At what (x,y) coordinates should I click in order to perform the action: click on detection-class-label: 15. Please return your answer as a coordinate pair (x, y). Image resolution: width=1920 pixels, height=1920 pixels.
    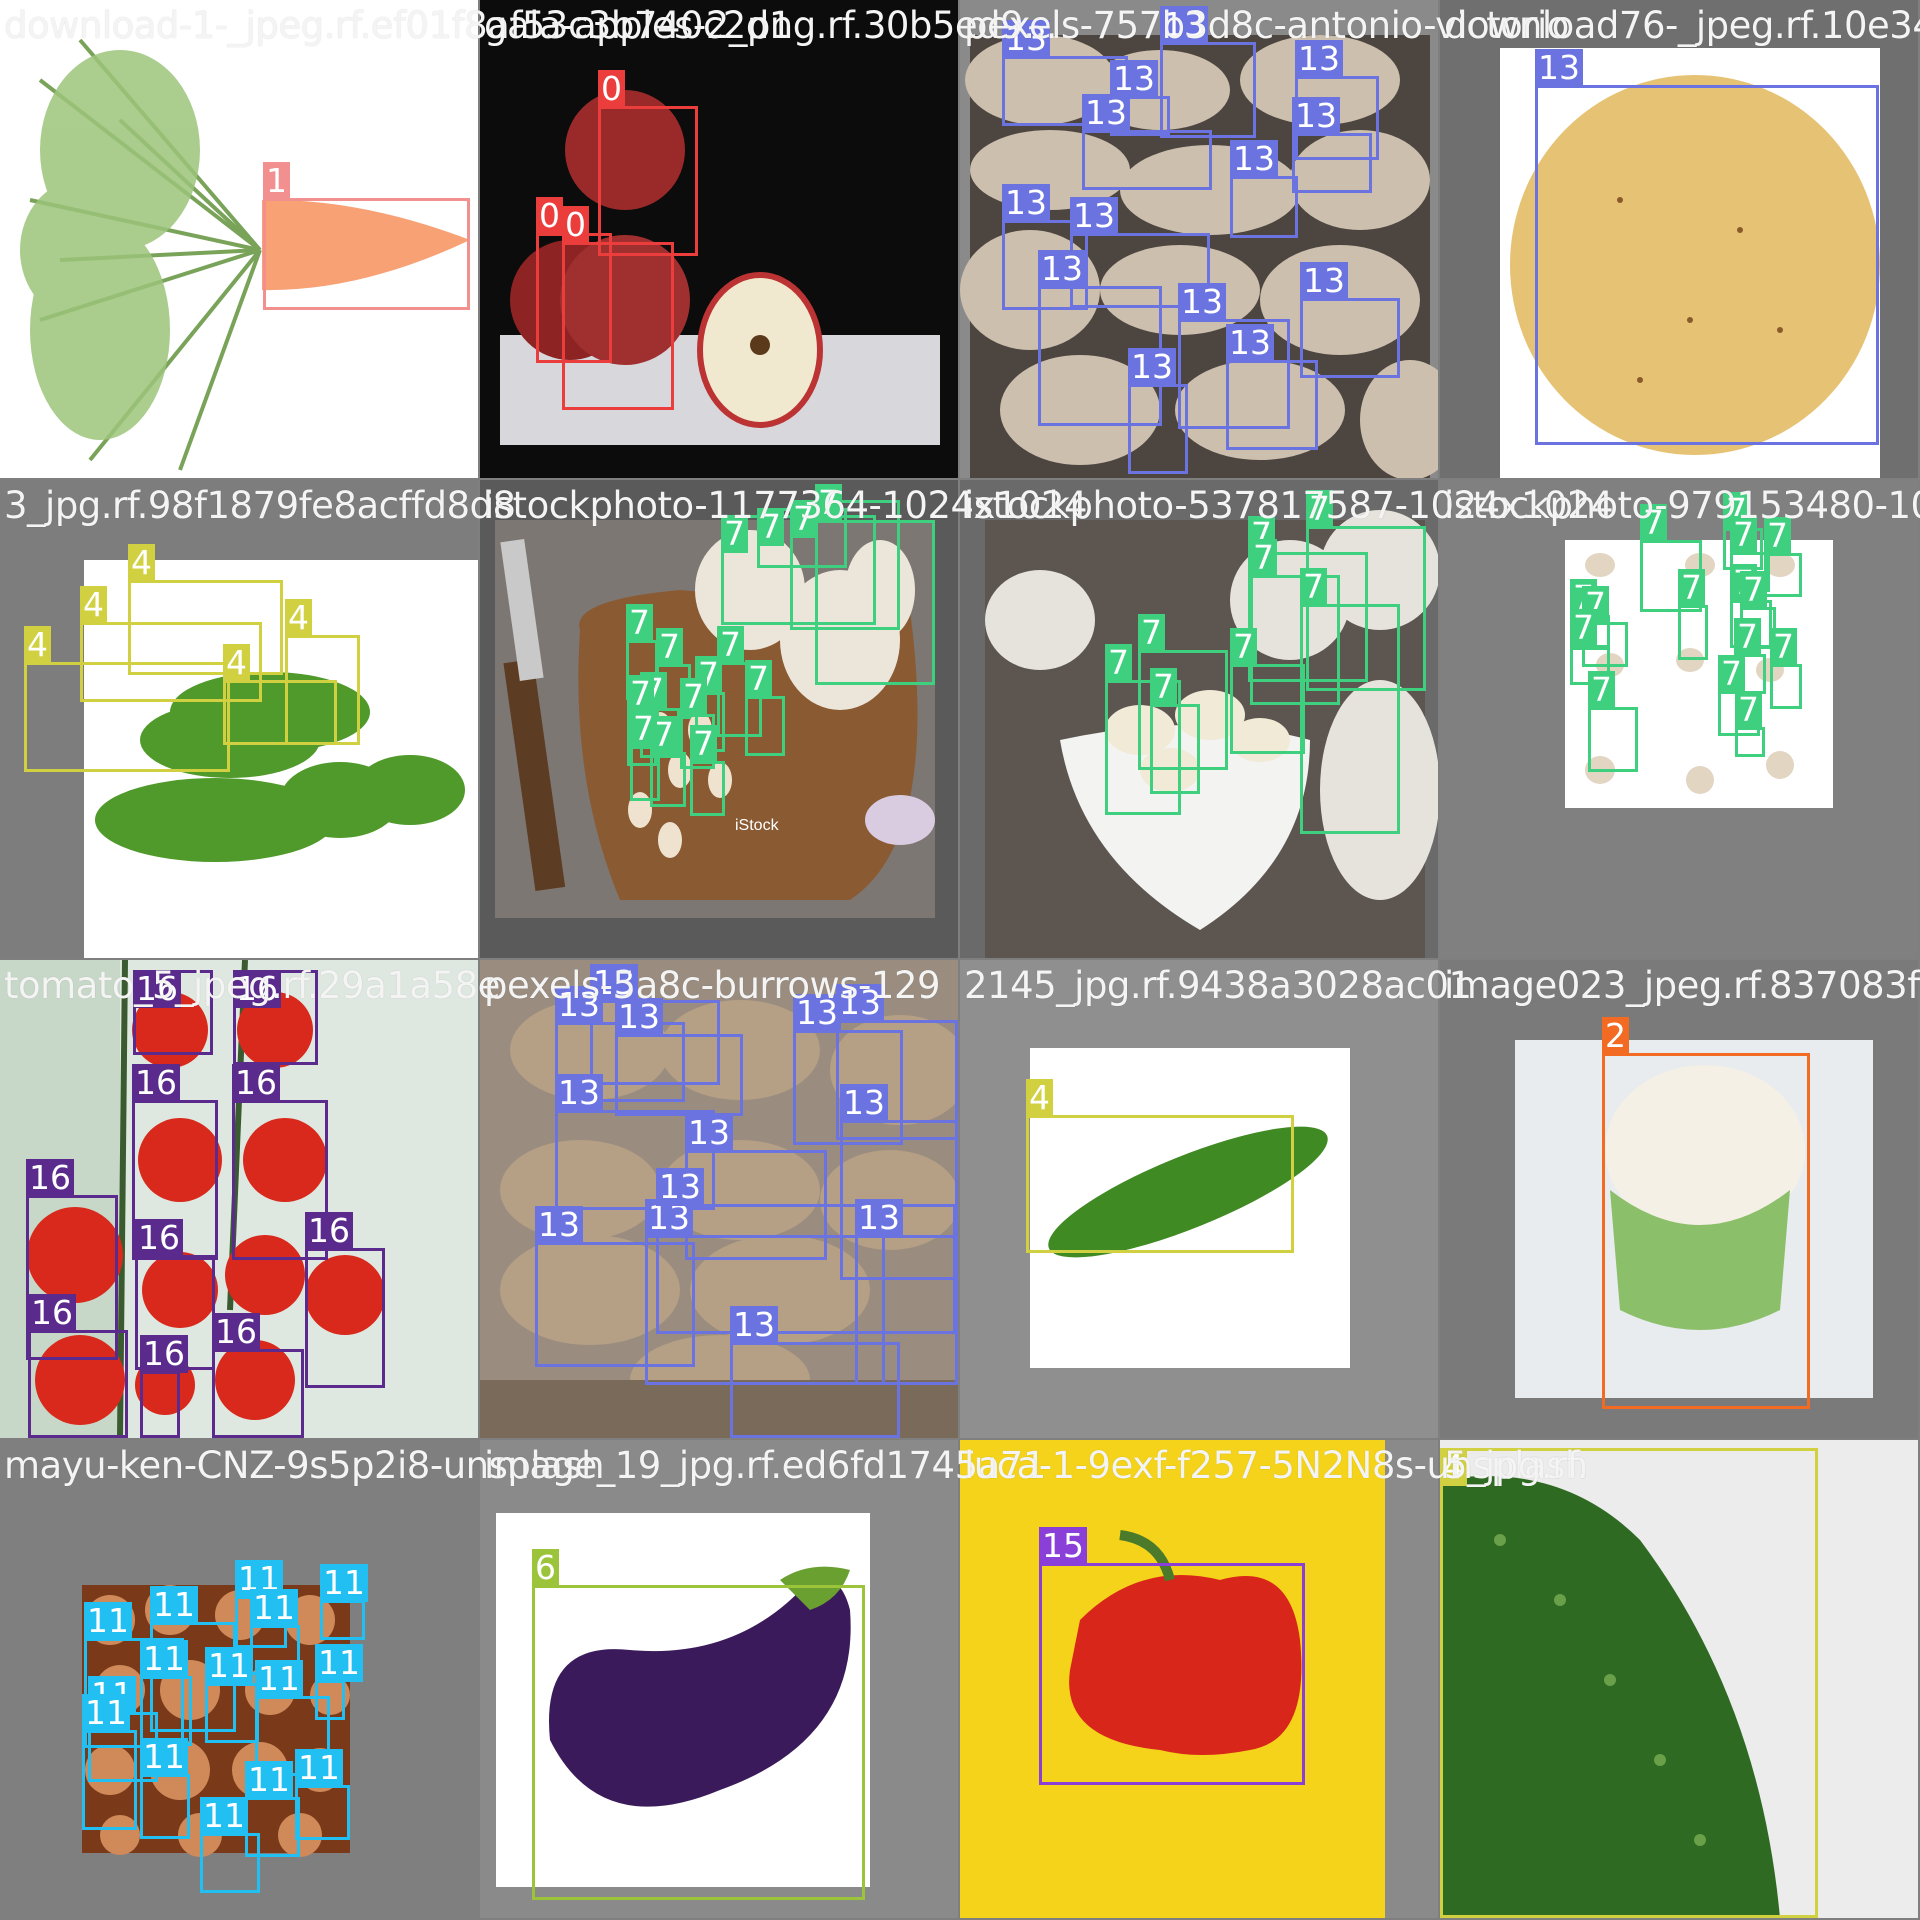
    Looking at the image, I should click on (1063, 1546).